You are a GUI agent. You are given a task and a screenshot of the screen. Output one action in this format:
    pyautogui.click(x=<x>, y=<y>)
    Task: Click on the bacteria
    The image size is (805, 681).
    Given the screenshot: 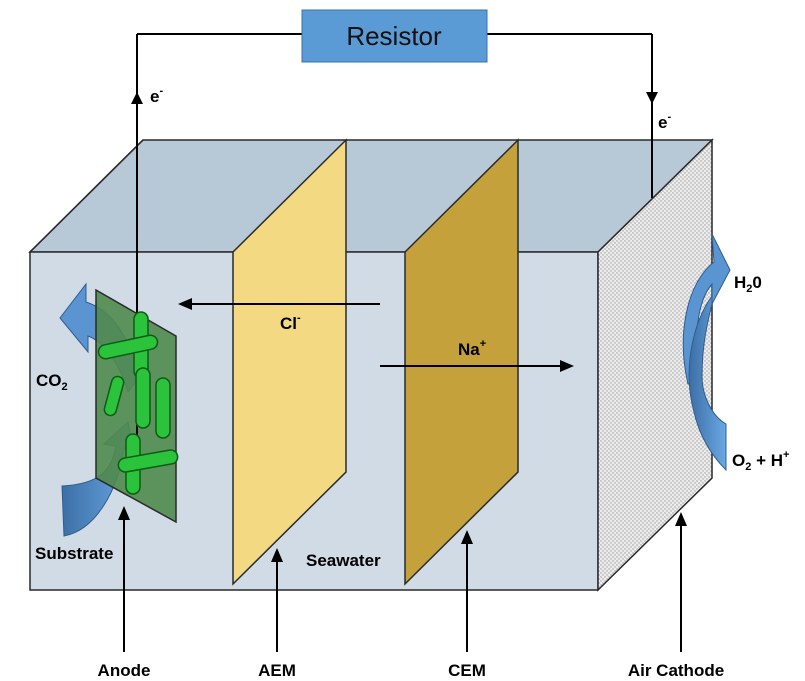 What is the action you would take?
    pyautogui.click(x=138, y=403)
    